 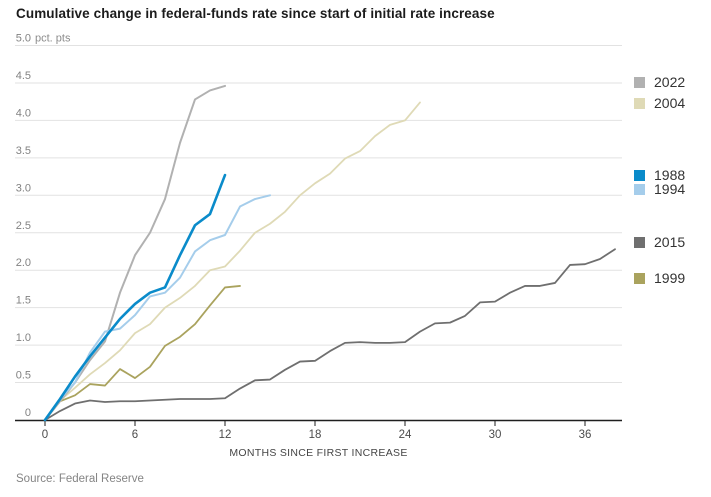 I want to click on y-tick-label: 1.5, so click(x=23, y=301).